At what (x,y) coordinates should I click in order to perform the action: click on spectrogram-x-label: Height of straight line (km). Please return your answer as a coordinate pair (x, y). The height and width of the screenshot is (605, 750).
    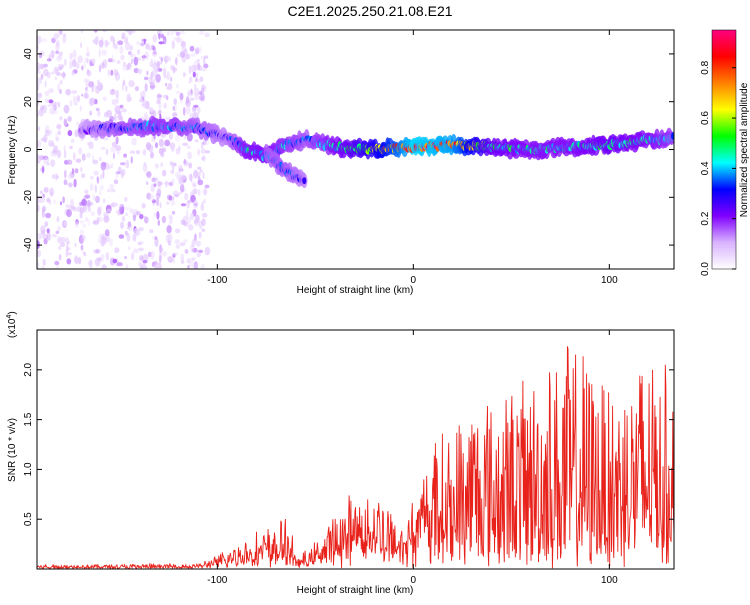
    Looking at the image, I should click on (355, 290).